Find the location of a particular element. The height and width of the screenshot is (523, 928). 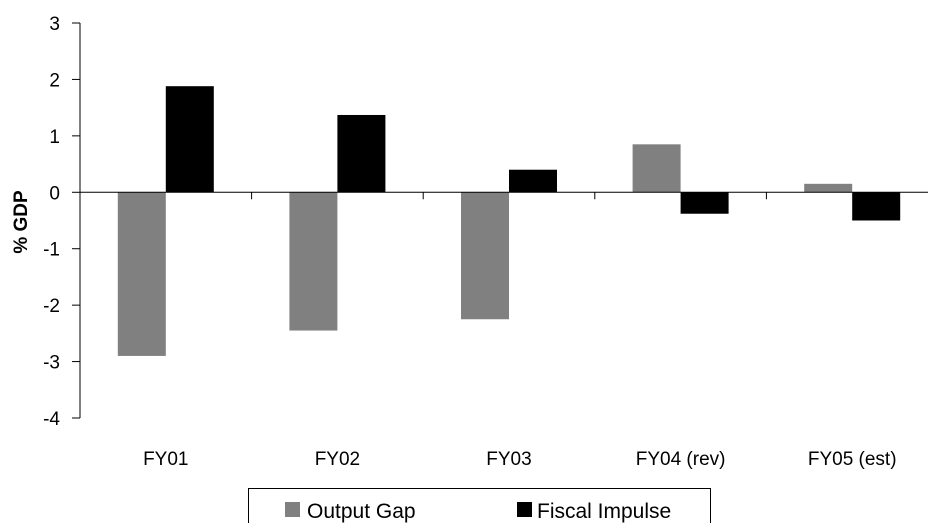

y-tick-label: 0 is located at coordinates (54, 193).